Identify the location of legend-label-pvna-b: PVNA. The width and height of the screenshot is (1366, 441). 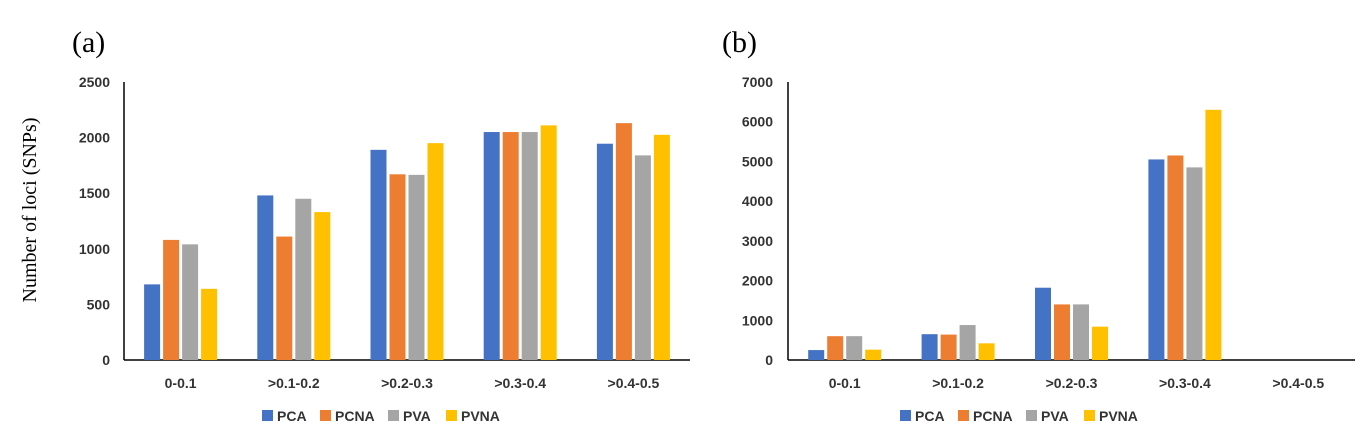
(1118, 416).